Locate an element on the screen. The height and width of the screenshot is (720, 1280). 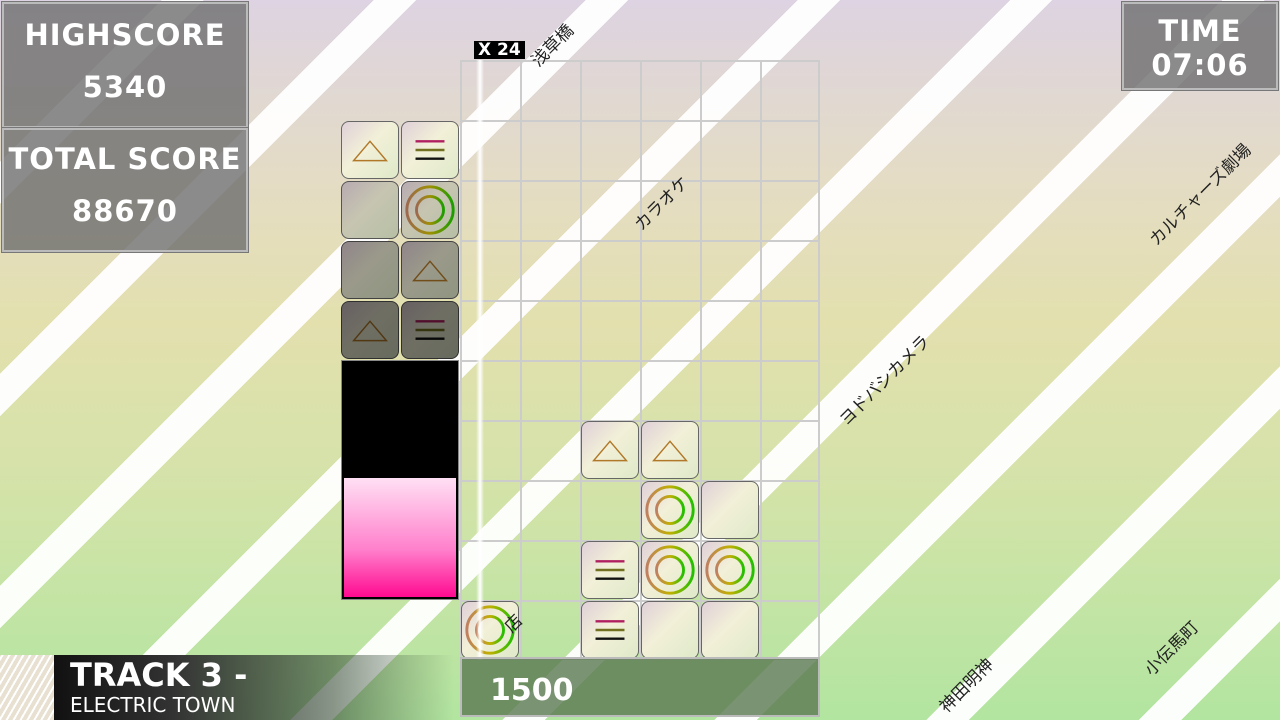
highscore-label: HIGHSCORE is located at coordinates (125, 35).